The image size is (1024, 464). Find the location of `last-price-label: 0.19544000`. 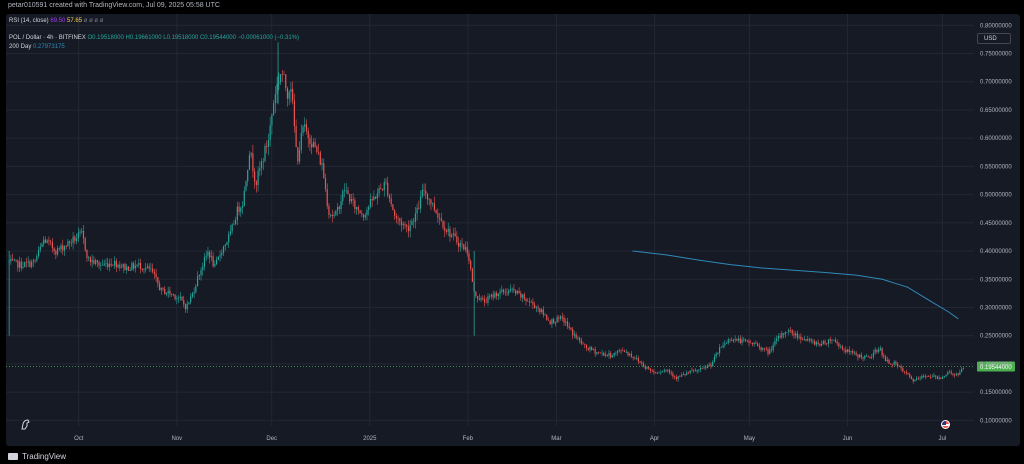

last-price-label: 0.19544000 is located at coordinates (996, 368).